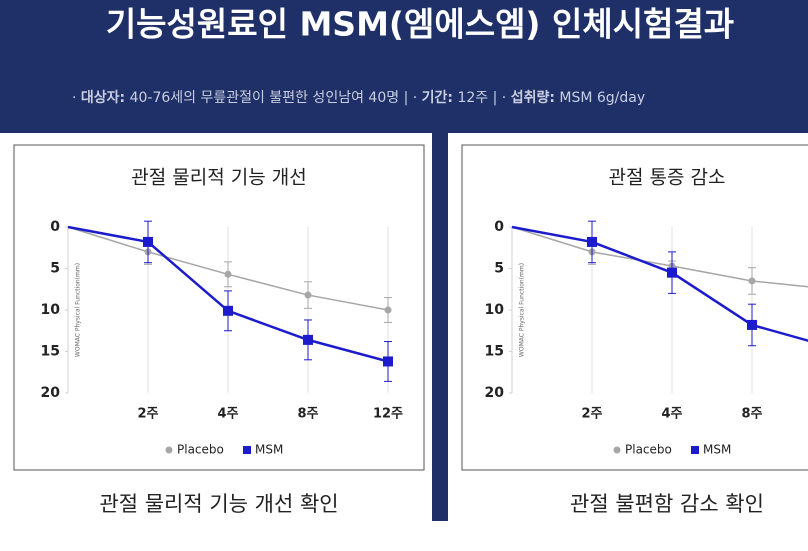  I want to click on info-text: 40-76세의 무릎관절이 불편한 성인남여 40명, so click(262, 98).